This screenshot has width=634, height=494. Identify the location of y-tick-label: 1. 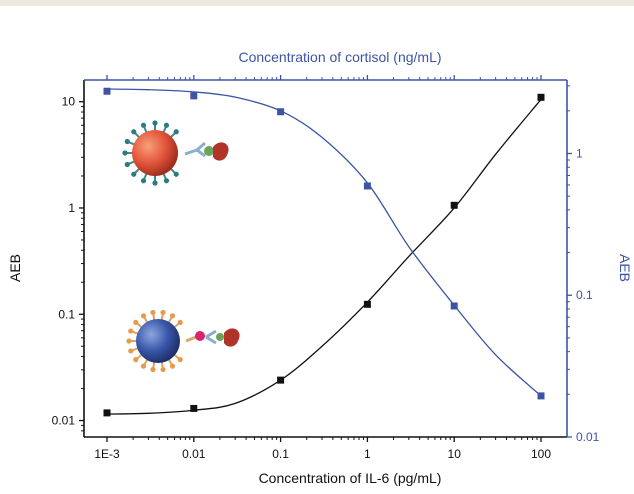
(71, 208).